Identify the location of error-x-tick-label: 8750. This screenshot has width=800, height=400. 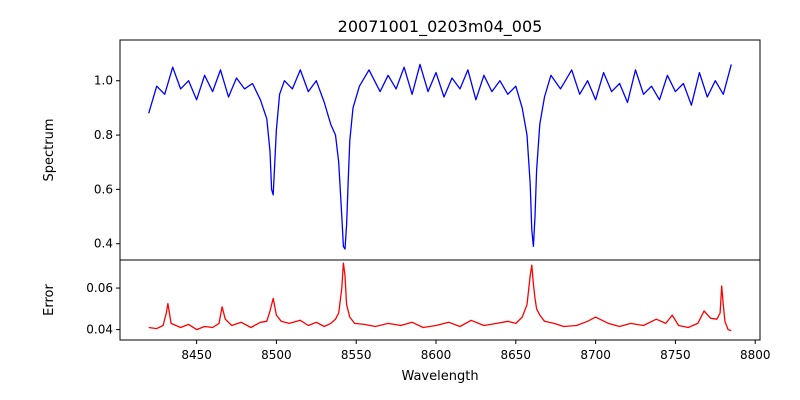
(675, 355).